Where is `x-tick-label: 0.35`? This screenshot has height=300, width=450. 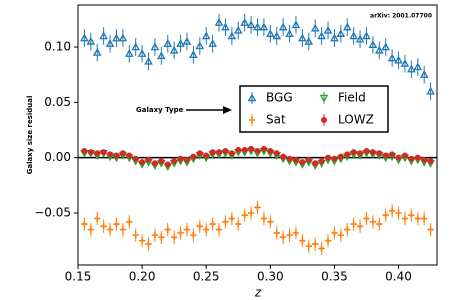
x-tick-label: 0.35 is located at coordinates (334, 277).